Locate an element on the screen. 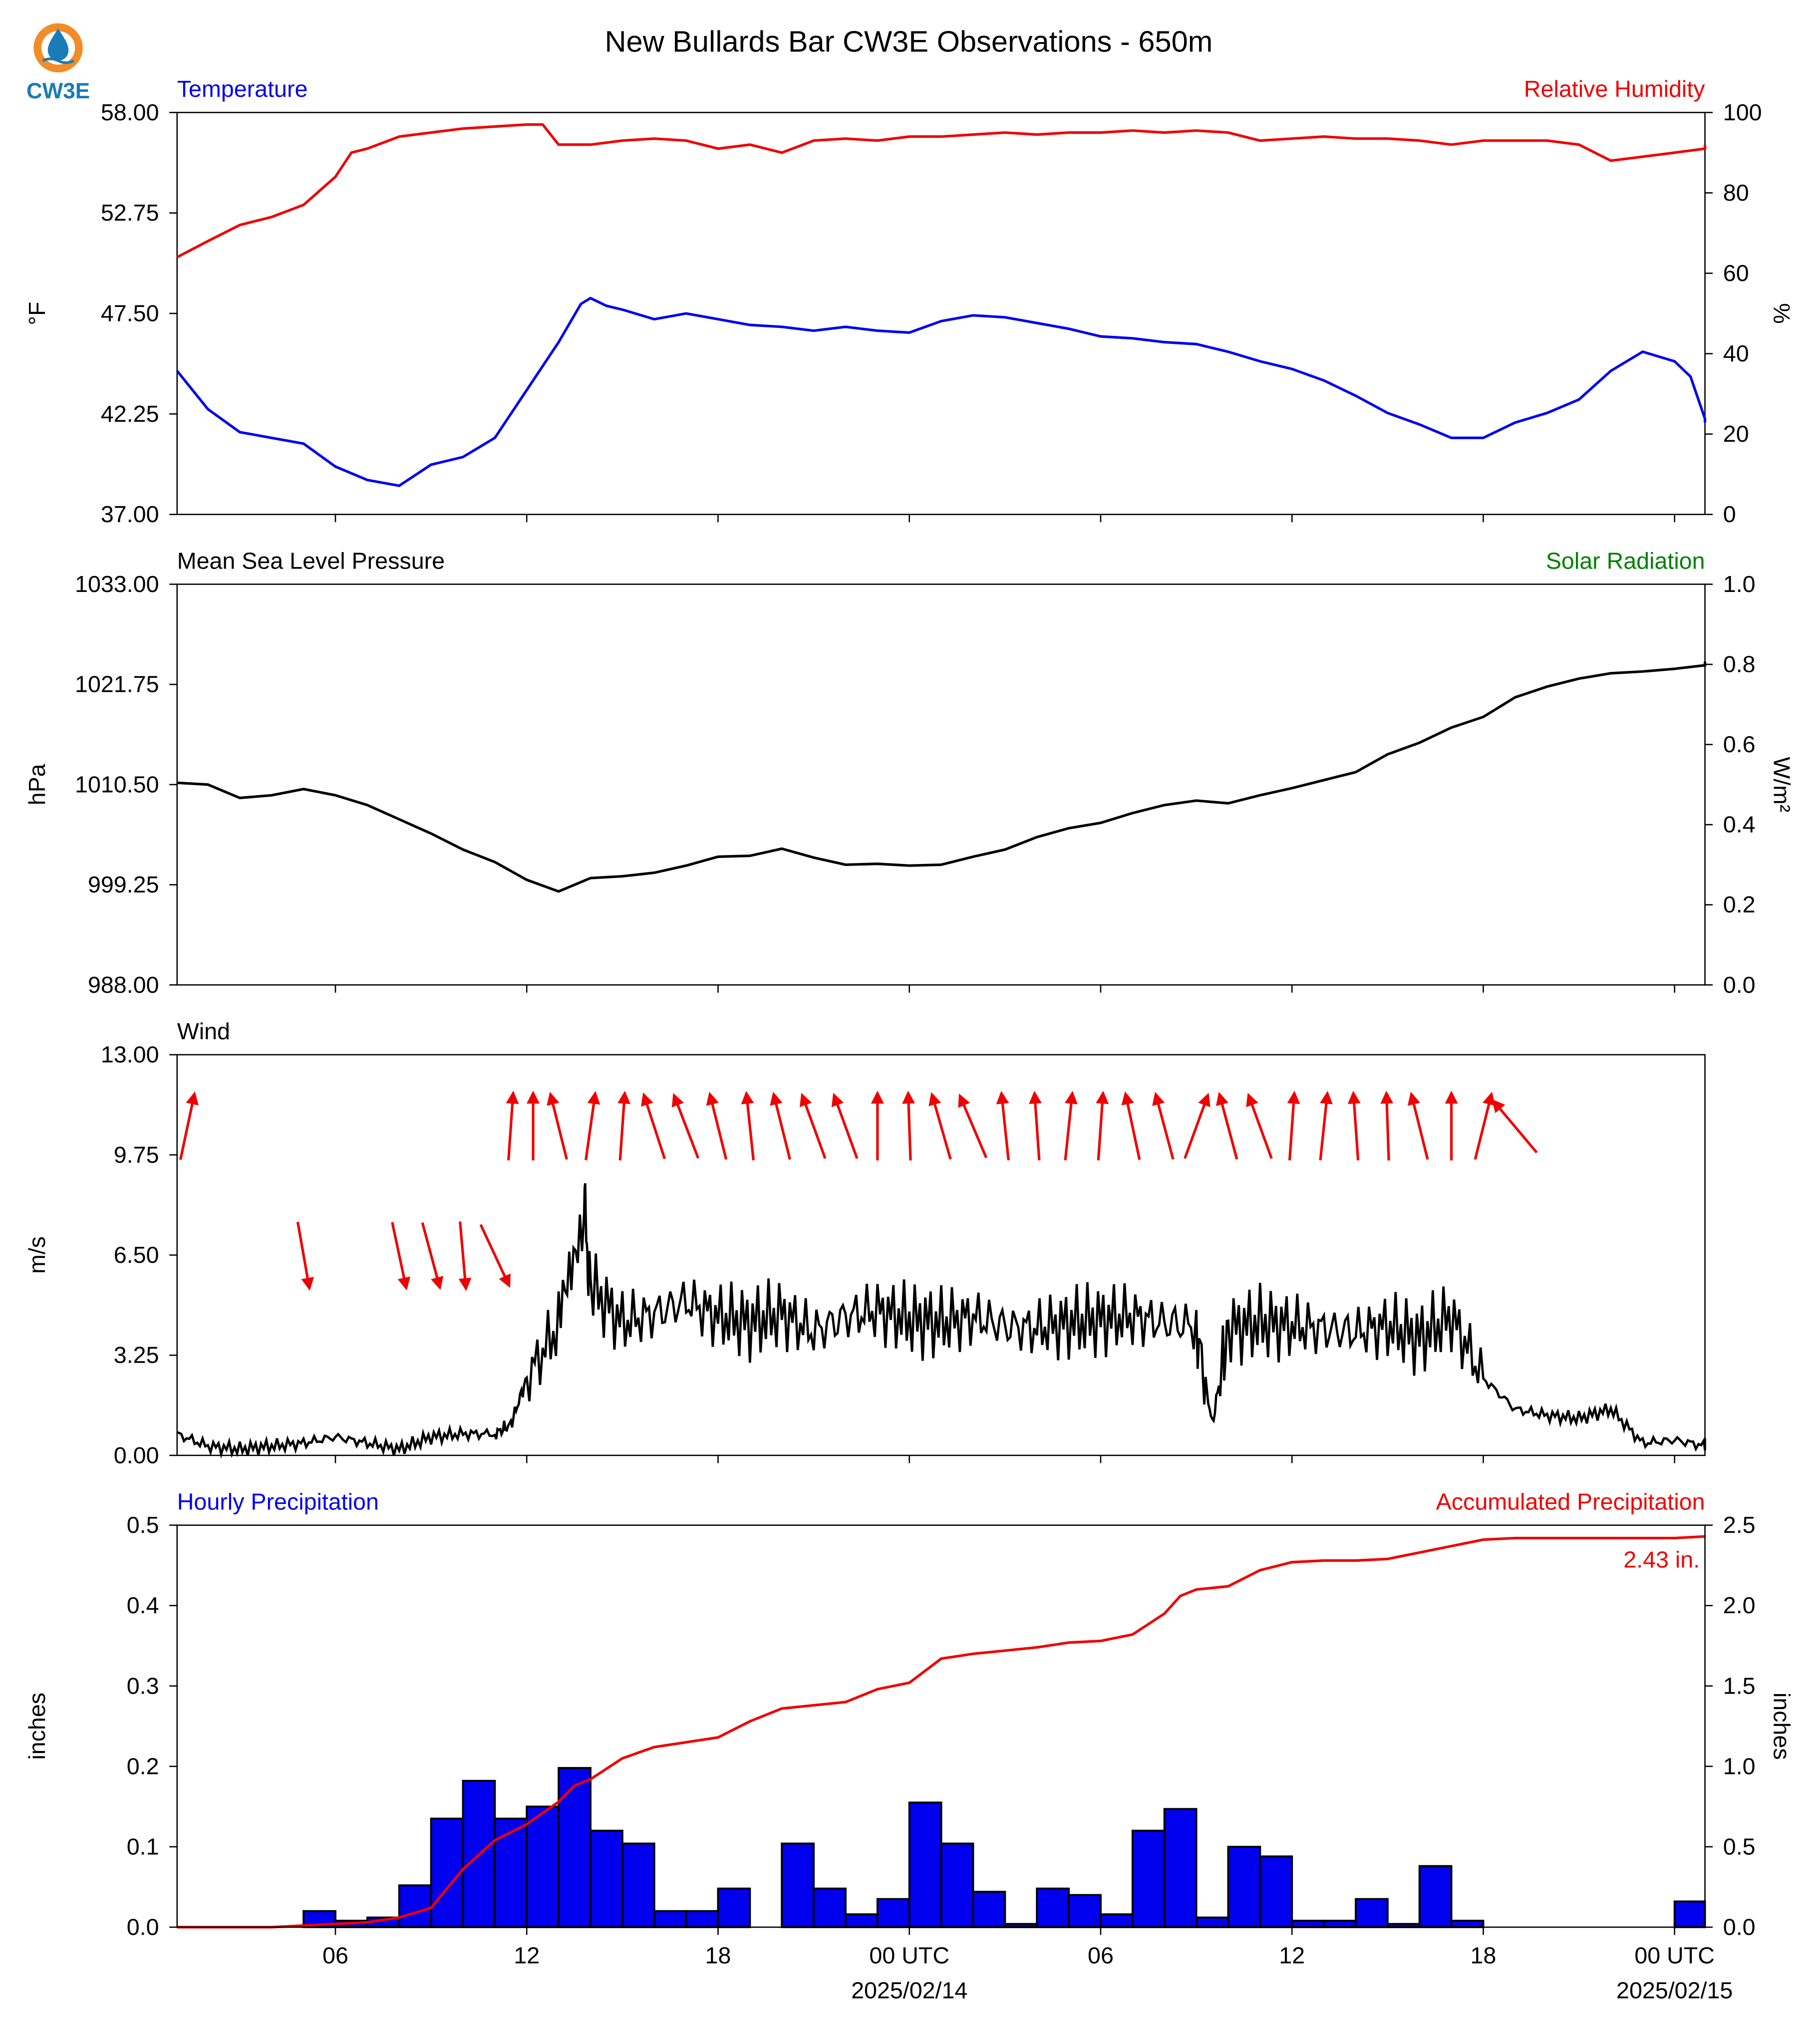 This screenshot has width=1820, height=2028. y-tick-label: 42.25 is located at coordinates (130, 414).